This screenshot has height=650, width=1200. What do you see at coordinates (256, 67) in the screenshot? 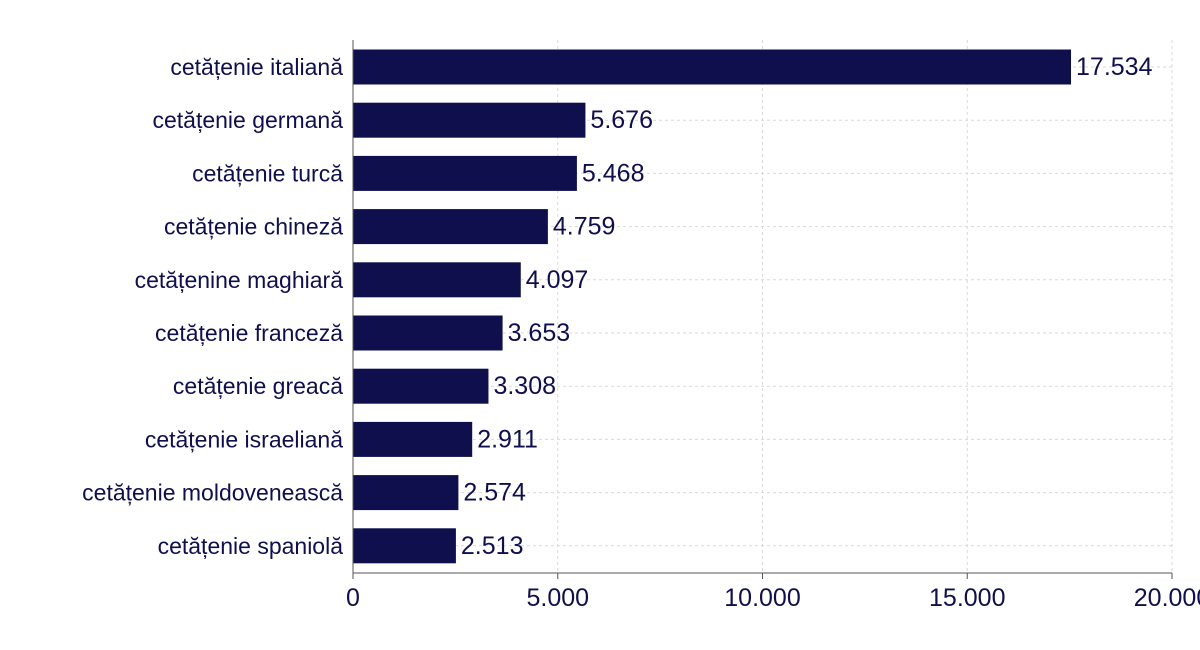
I see `category-label: cetățenie italiană` at bounding box center [256, 67].